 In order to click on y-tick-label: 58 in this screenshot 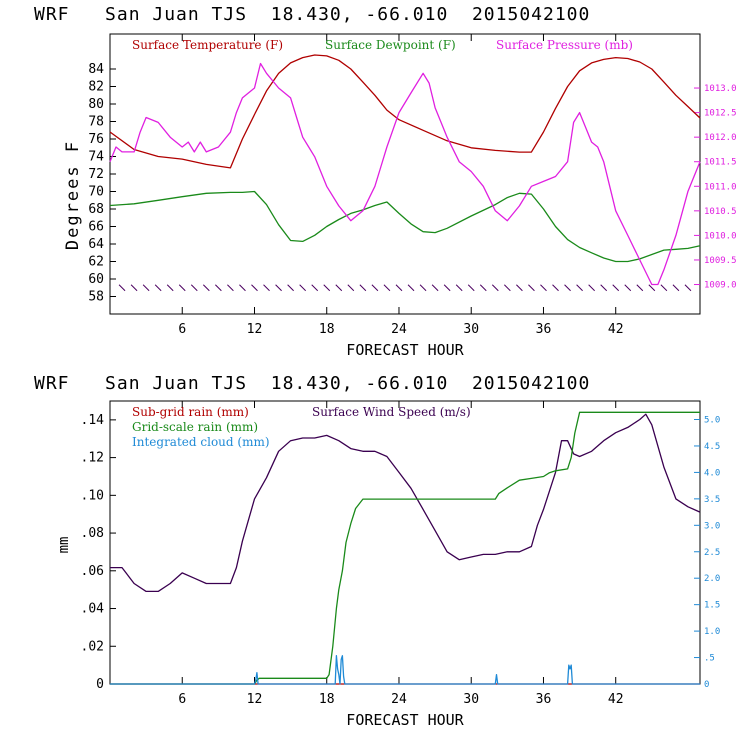, I will do `click(96, 297)`.